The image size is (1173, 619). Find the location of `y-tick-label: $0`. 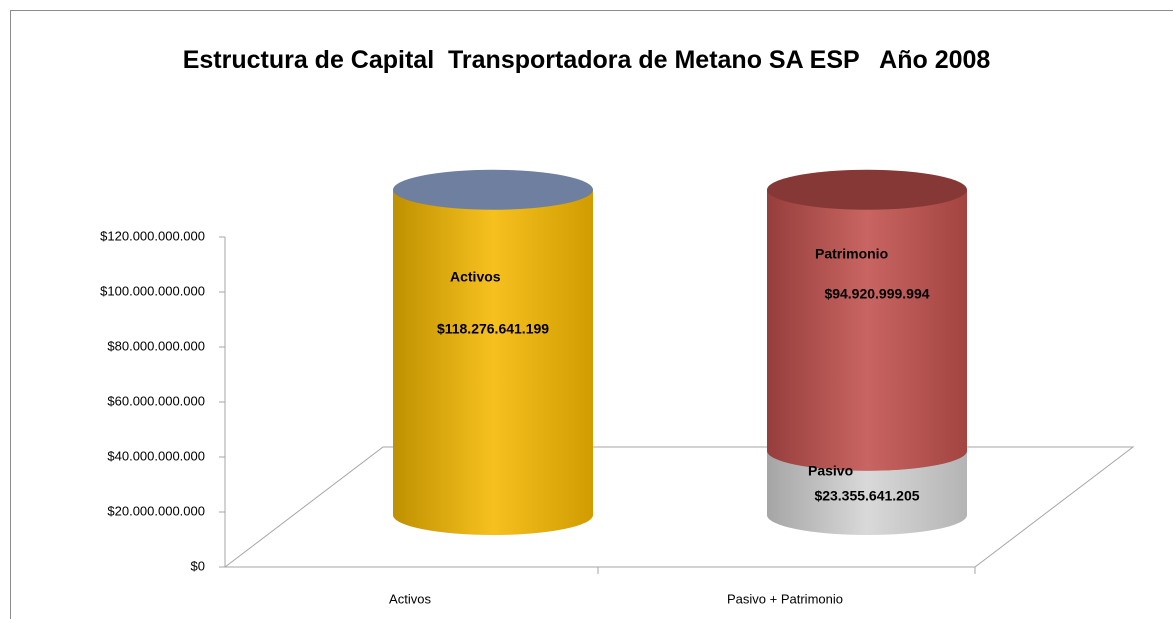

y-tick-label: $0 is located at coordinates (198, 565).